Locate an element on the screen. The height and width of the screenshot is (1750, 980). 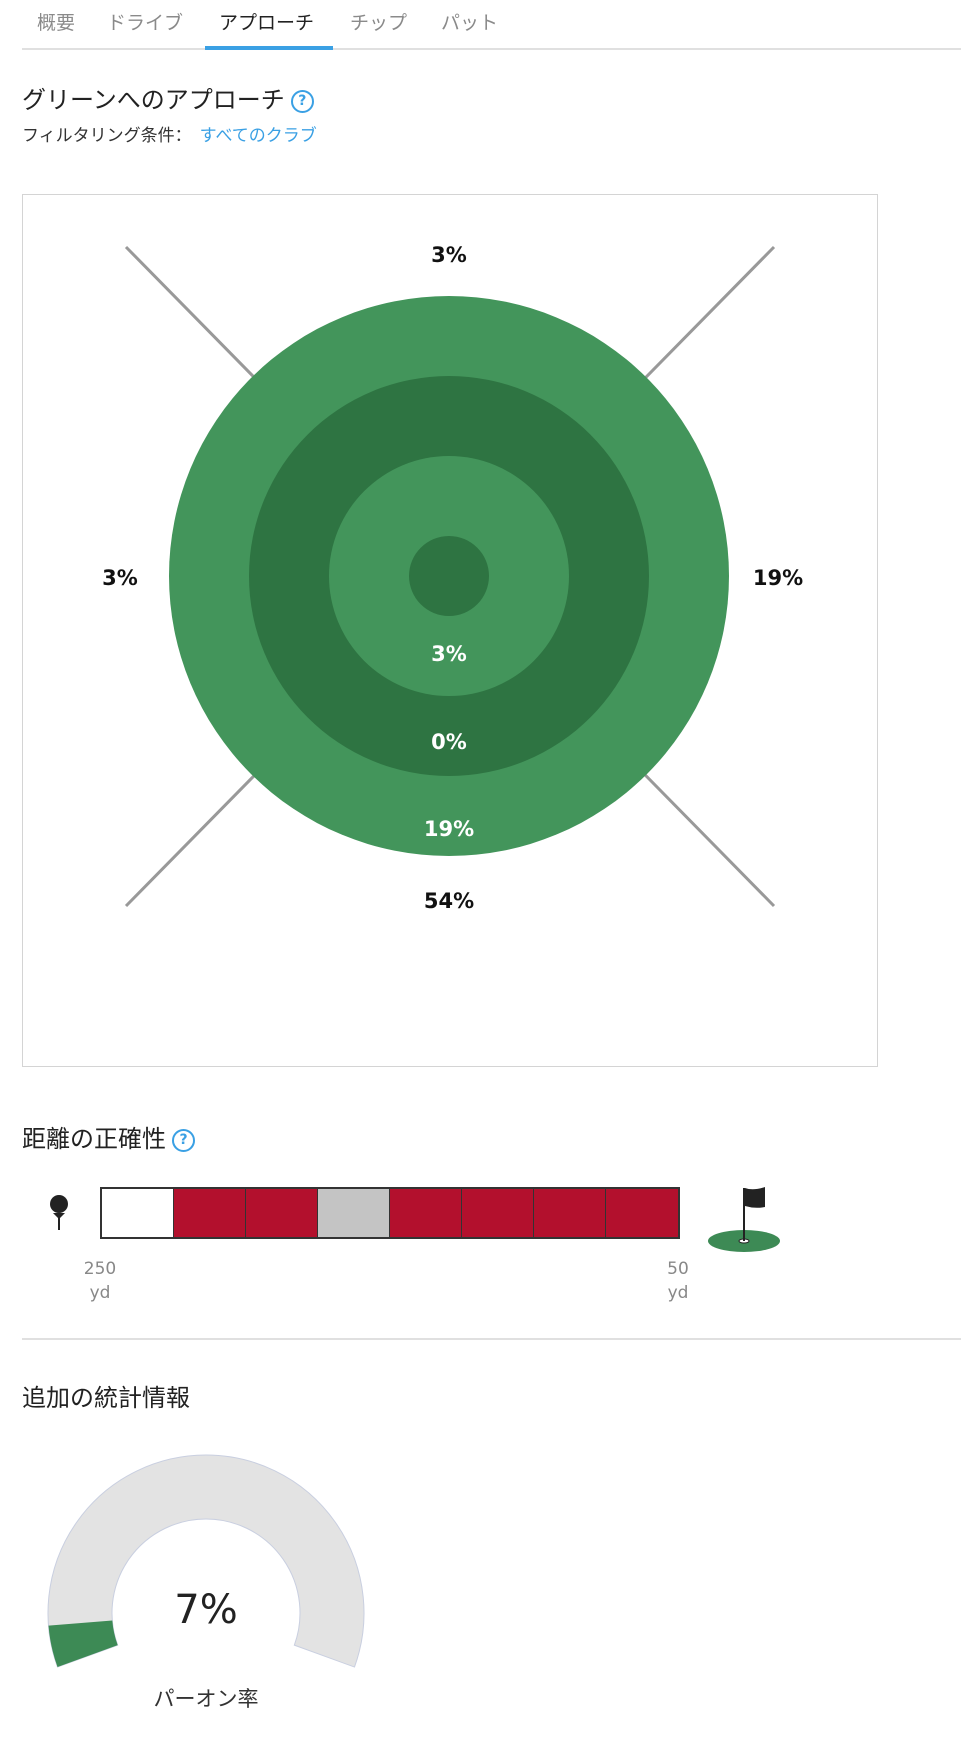
tab-overview: 概要 is located at coordinates (56, 23).